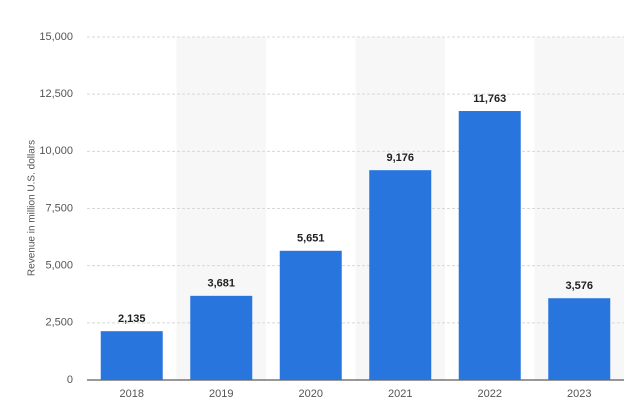 This screenshot has height=413, width=624. What do you see at coordinates (579, 286) in the screenshot?
I see `value-label: 3,576` at bounding box center [579, 286].